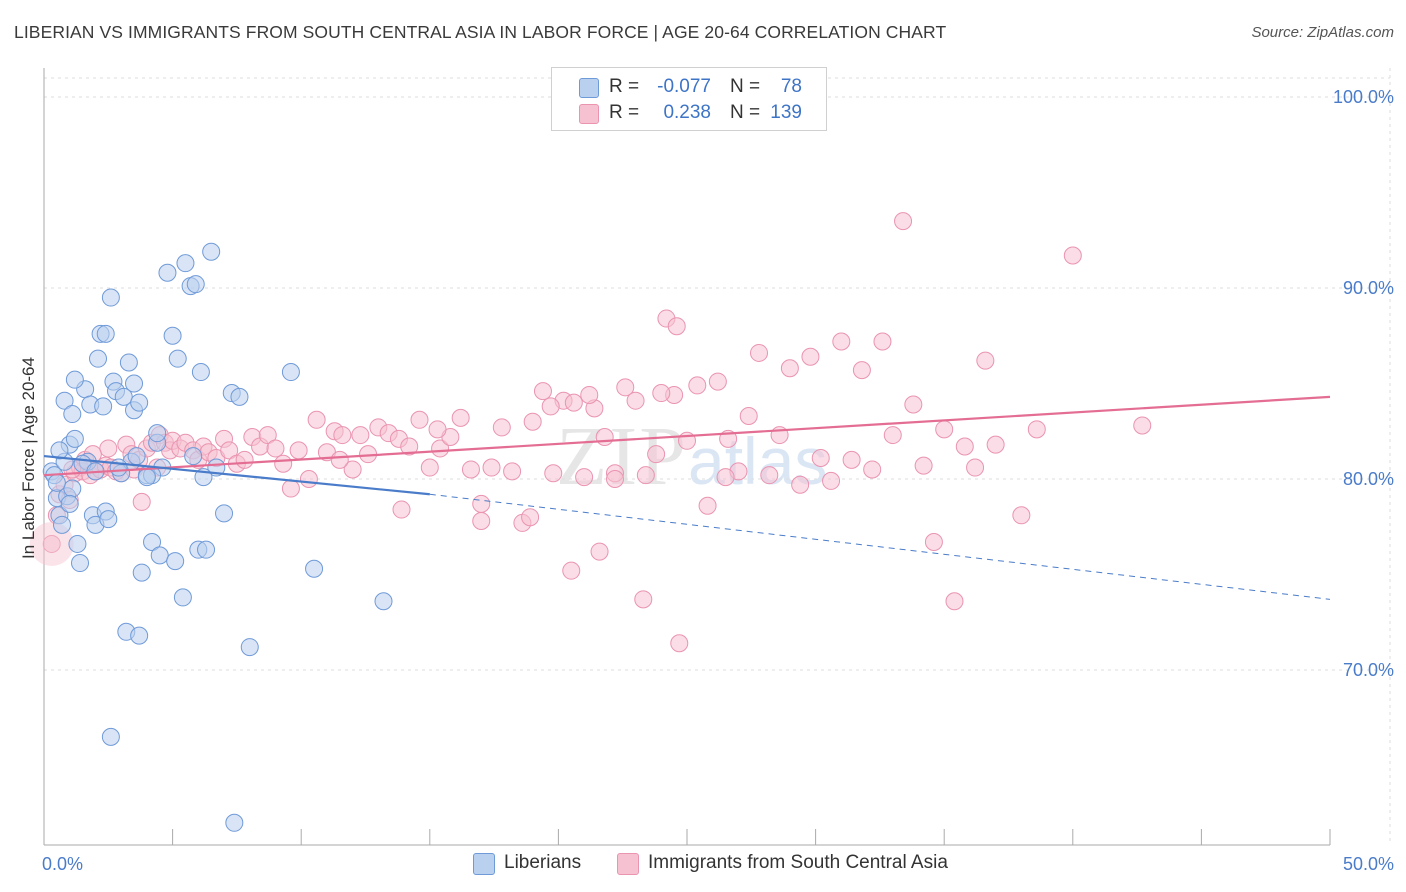 The image size is (1406, 892). I want to click on source-label: Source: ZipAtlas.com, so click(1322, 32).